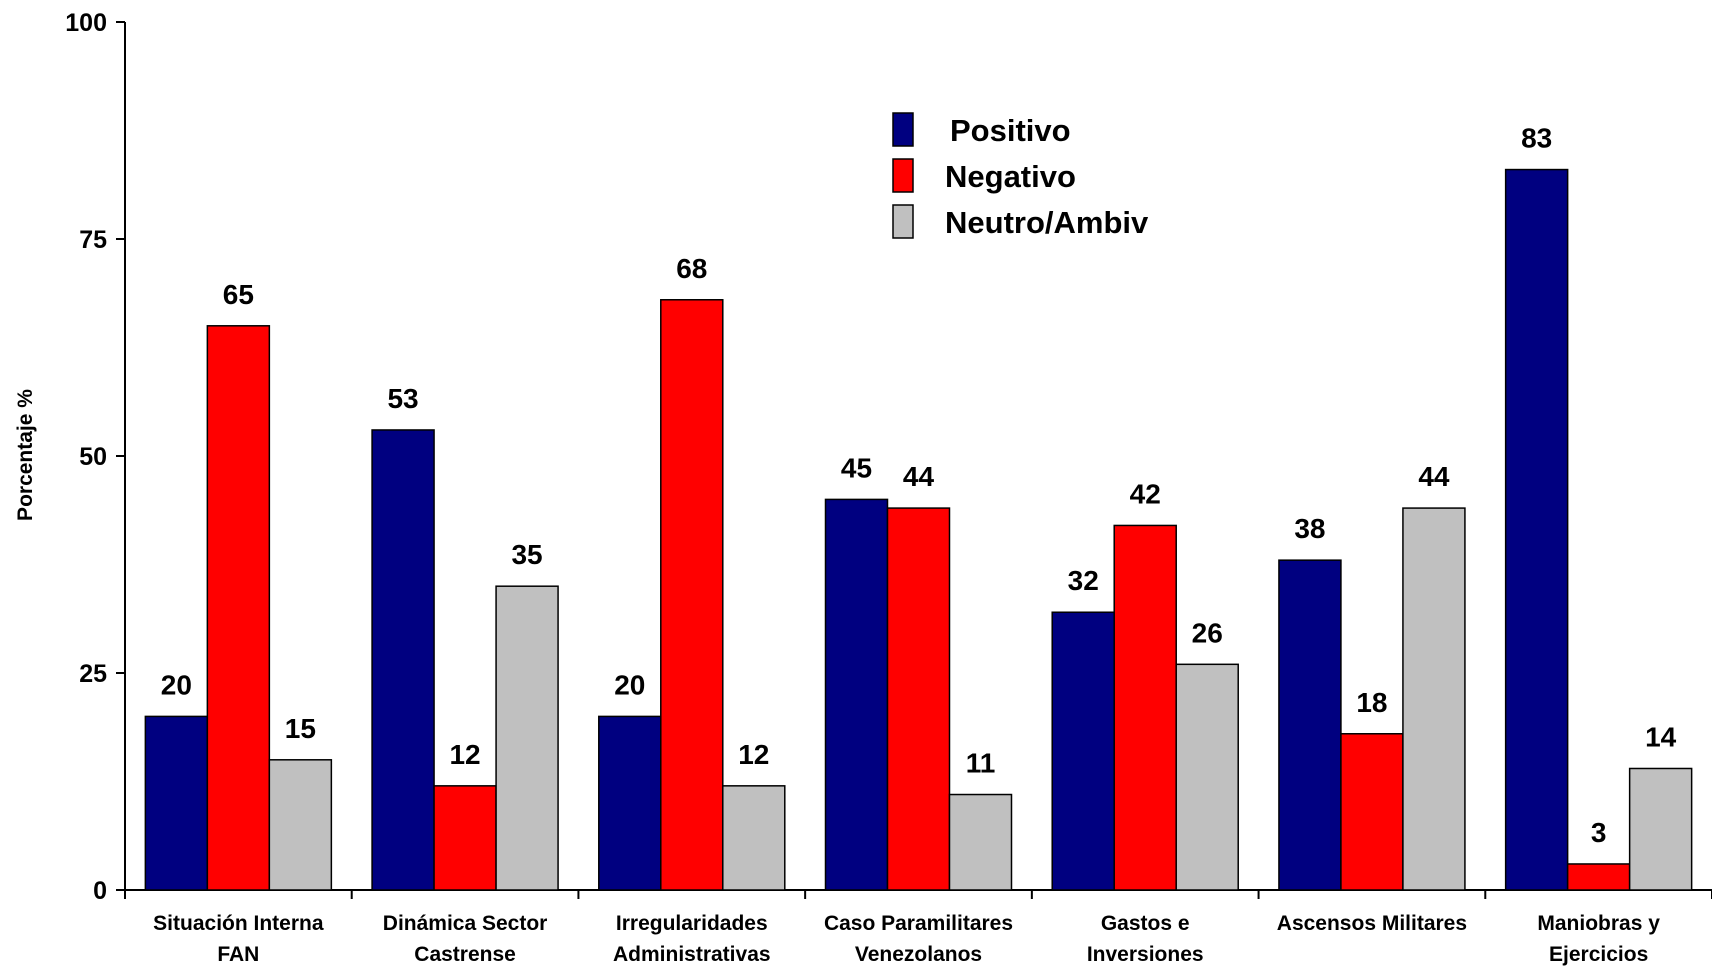  I want to click on x-category-label: Inversiones, so click(1145, 954).